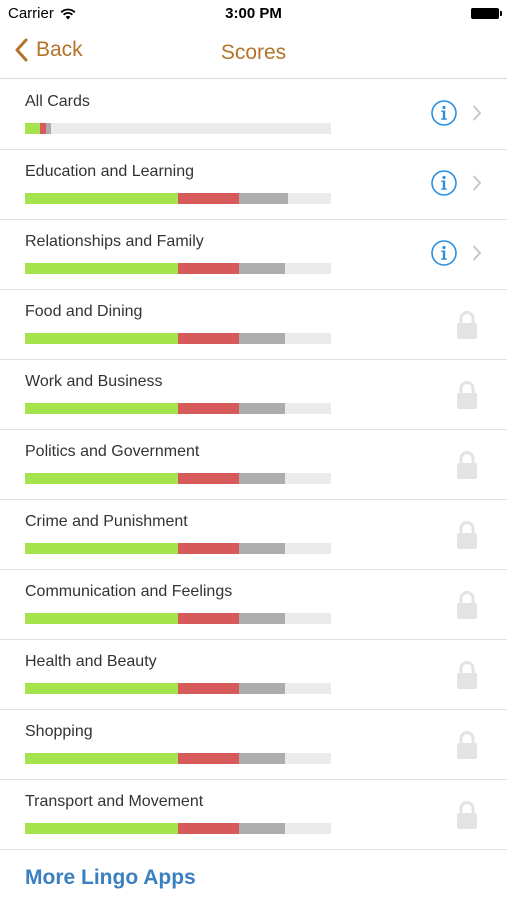 The height and width of the screenshot is (900, 507). Describe the element at coordinates (253, 395) in the screenshot. I see `list-item: Work and Business` at that location.